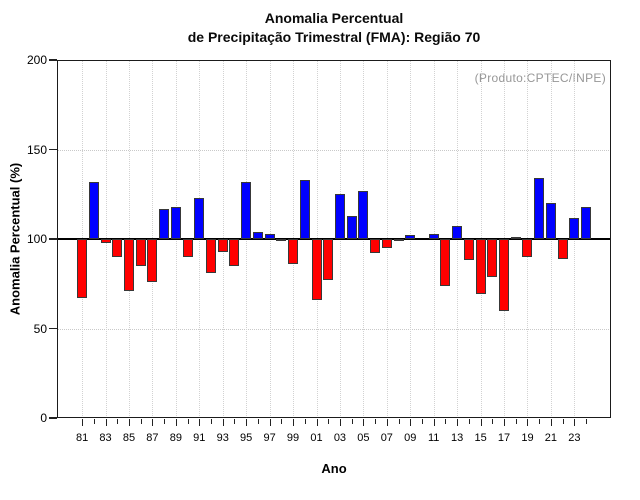 This screenshot has width=640, height=500. Describe the element at coordinates (480, 267) in the screenshot. I see `bar-2015` at that location.